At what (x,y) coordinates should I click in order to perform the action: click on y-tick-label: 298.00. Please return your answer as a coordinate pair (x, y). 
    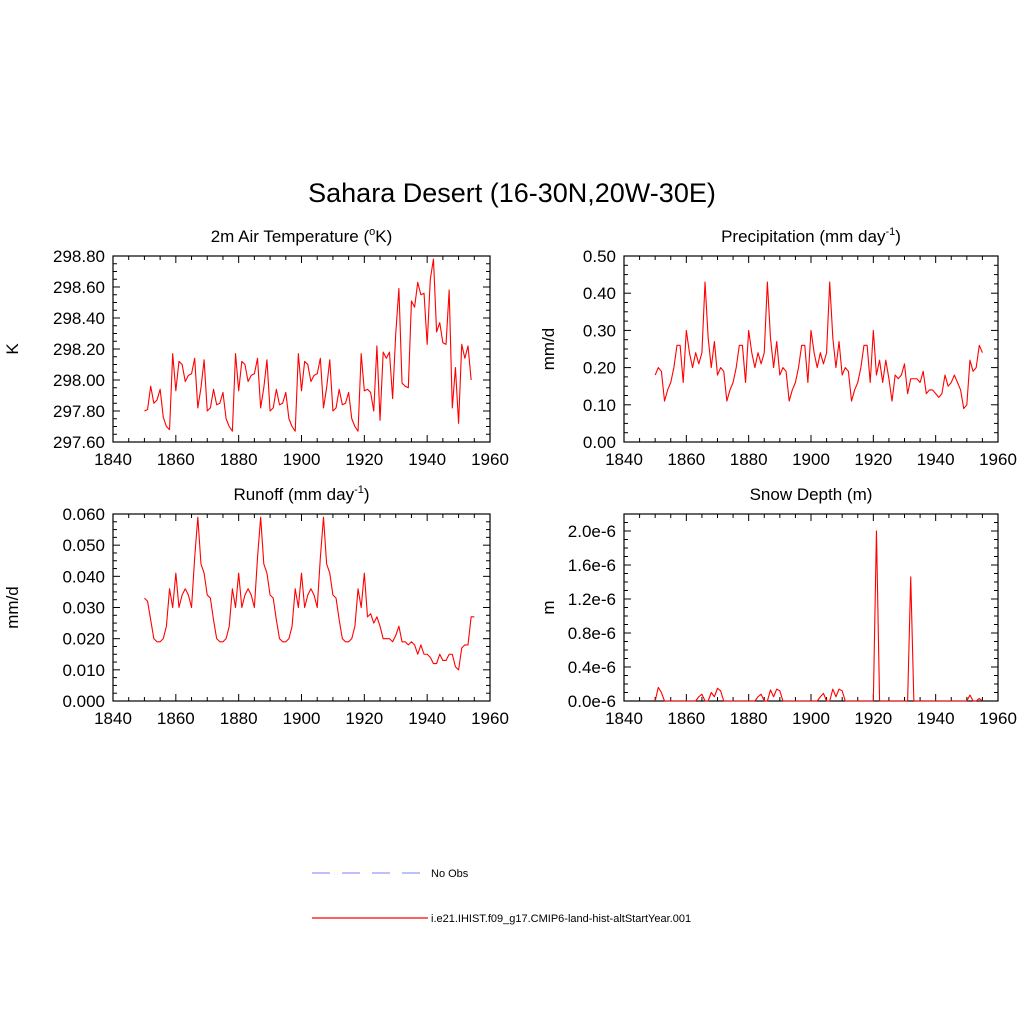
    Looking at the image, I should click on (79, 380).